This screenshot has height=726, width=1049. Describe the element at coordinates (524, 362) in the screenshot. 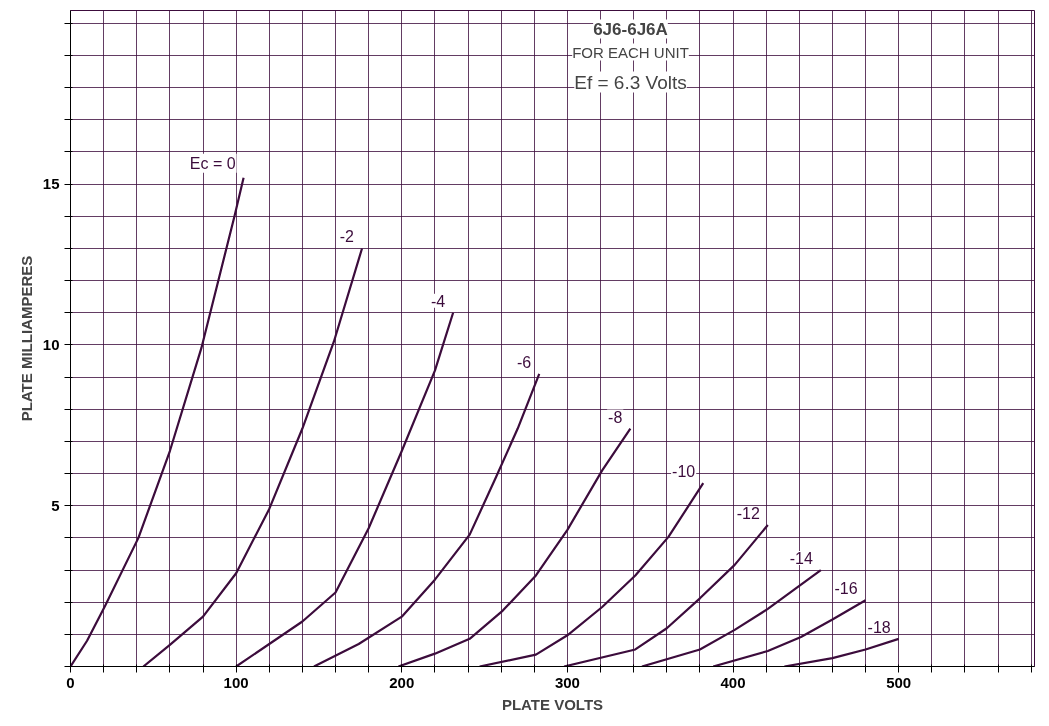

I see `series-label: -6` at that location.